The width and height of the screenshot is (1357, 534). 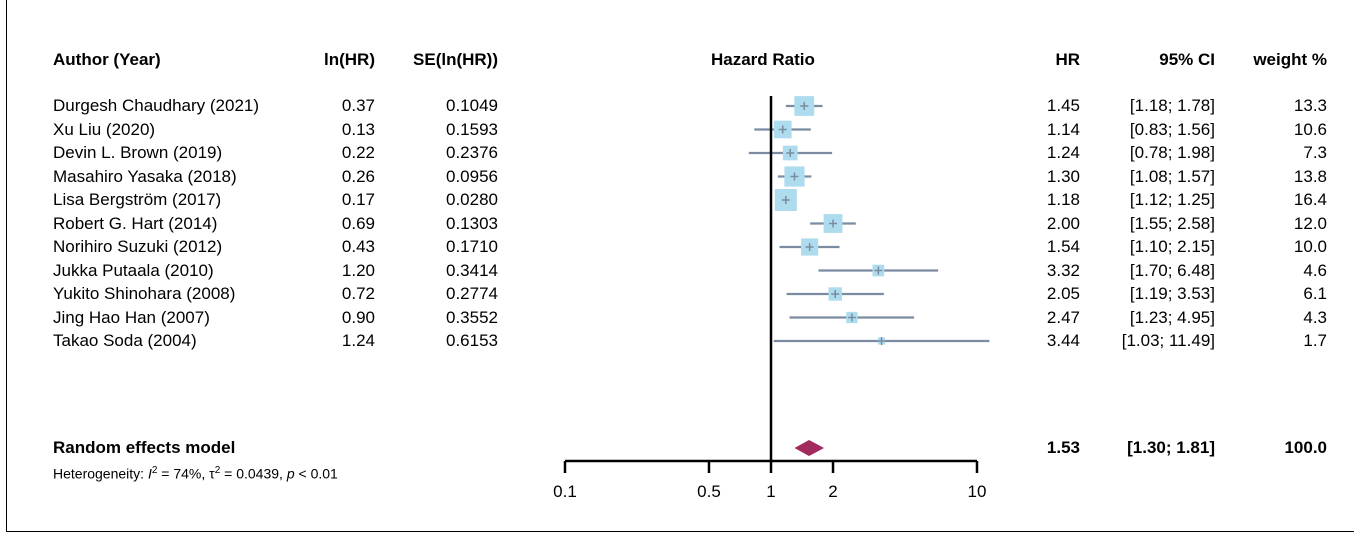 I want to click on study-weight: 13.3, so click(x=1310, y=105).